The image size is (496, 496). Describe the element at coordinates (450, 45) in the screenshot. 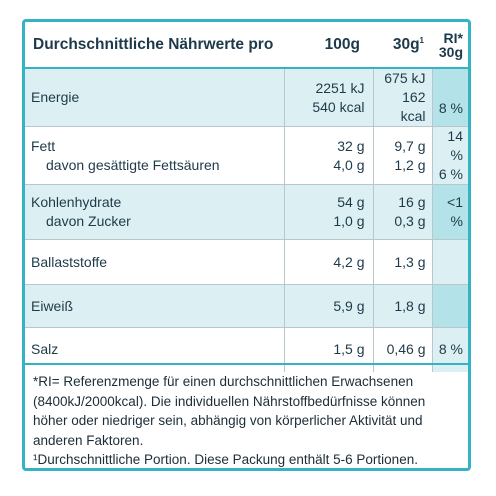

I see `header-ri: RI* 30g` at that location.